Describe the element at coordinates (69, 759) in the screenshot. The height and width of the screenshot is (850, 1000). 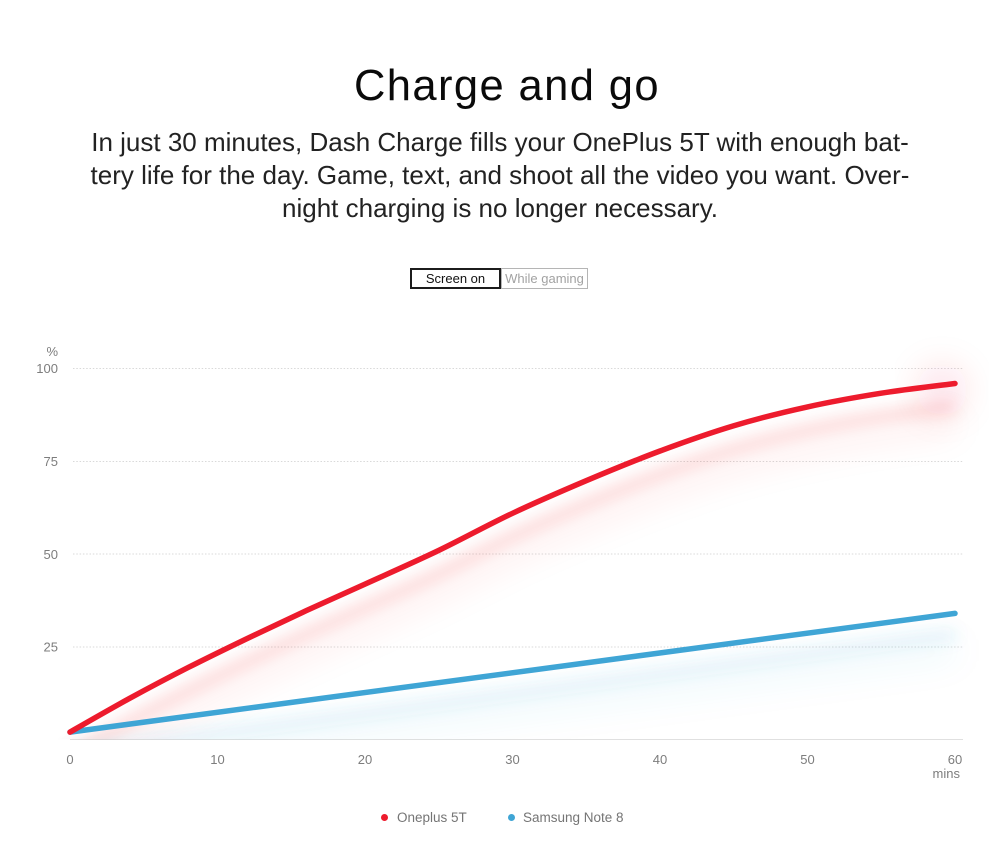
I see `svg-text: 0` at that location.